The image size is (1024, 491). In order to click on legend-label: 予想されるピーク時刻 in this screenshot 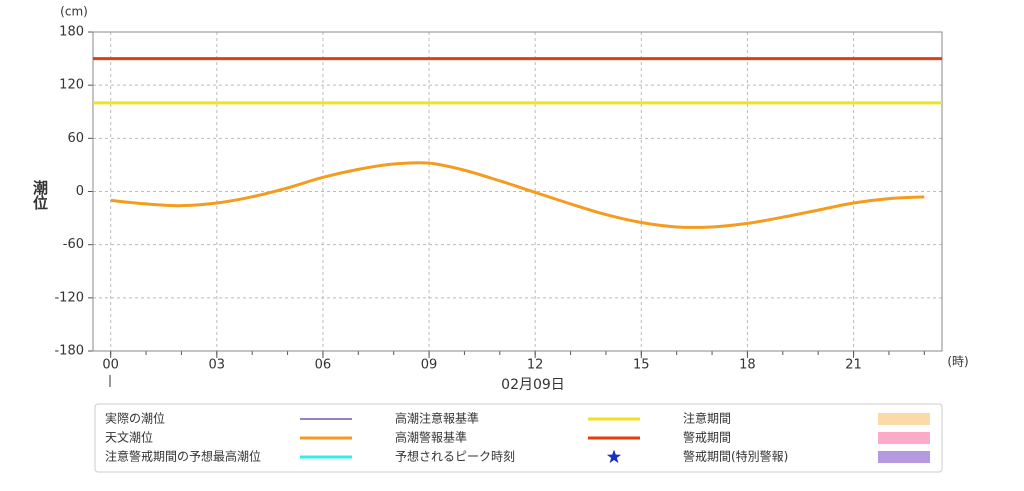, I will do `click(455, 456)`.